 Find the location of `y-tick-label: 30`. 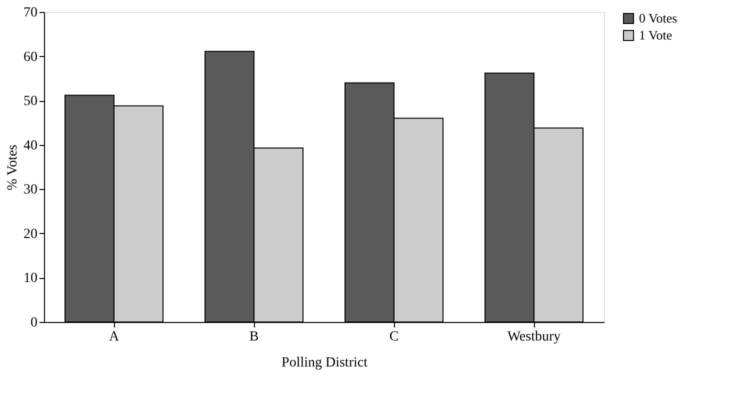

y-tick-label: 30 is located at coordinates (31, 190).